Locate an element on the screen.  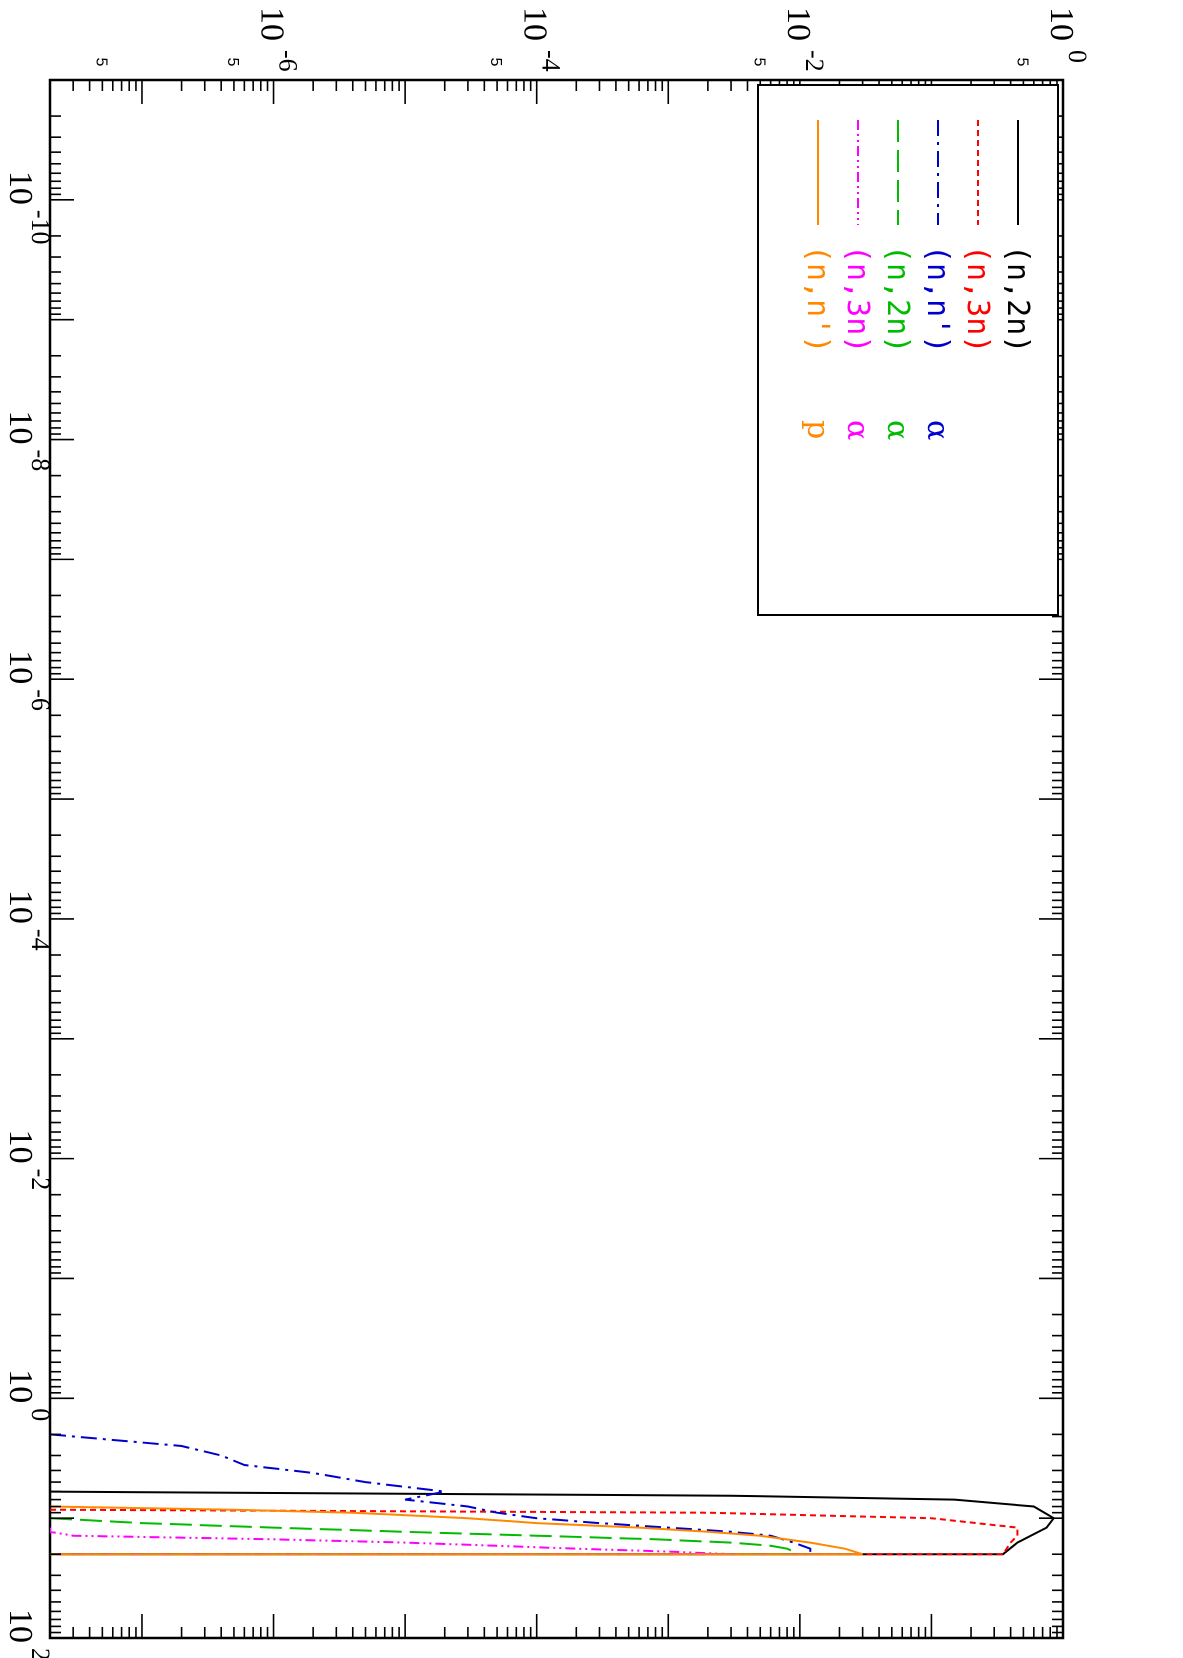
x-tick-exp-0: -10 is located at coordinates (40, 227).